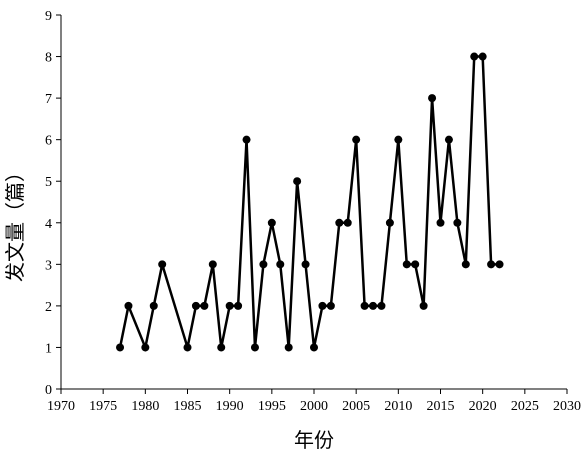 The width and height of the screenshot is (588, 460). What do you see at coordinates (567, 406) in the screenshot?
I see `x-tick-label: 2030` at bounding box center [567, 406].